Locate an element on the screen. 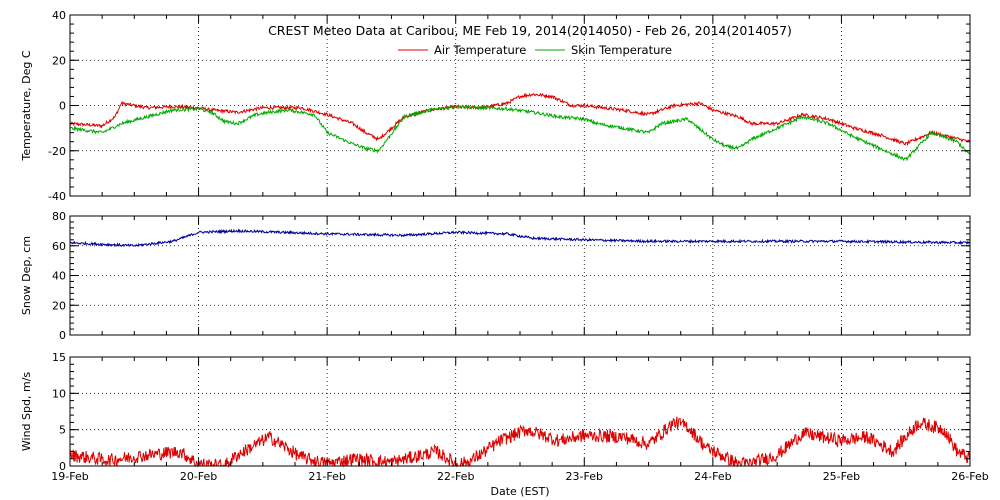  y-axis-label-p1: Temperature, Deg C is located at coordinates (26, 105).